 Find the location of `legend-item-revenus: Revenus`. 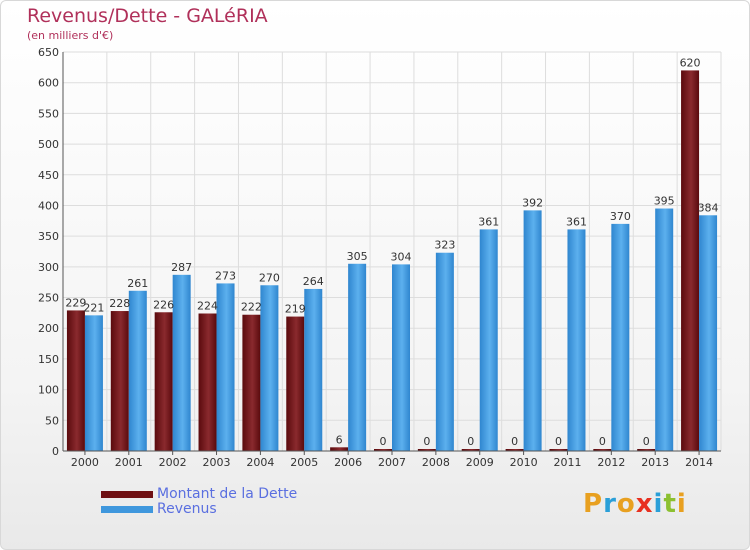

legend-item-revenus: Revenus is located at coordinates (199, 509).